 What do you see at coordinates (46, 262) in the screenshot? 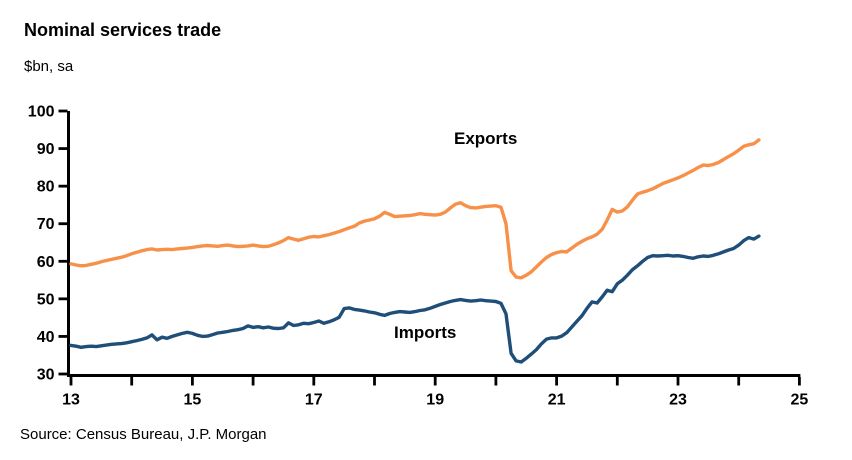
I see `y-axis-tick-label: 60` at bounding box center [46, 262].